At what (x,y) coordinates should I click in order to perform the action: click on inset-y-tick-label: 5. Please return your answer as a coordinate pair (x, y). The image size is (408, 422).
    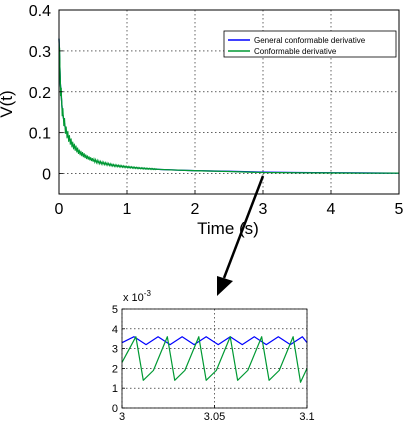
    Looking at the image, I should click on (115, 310).